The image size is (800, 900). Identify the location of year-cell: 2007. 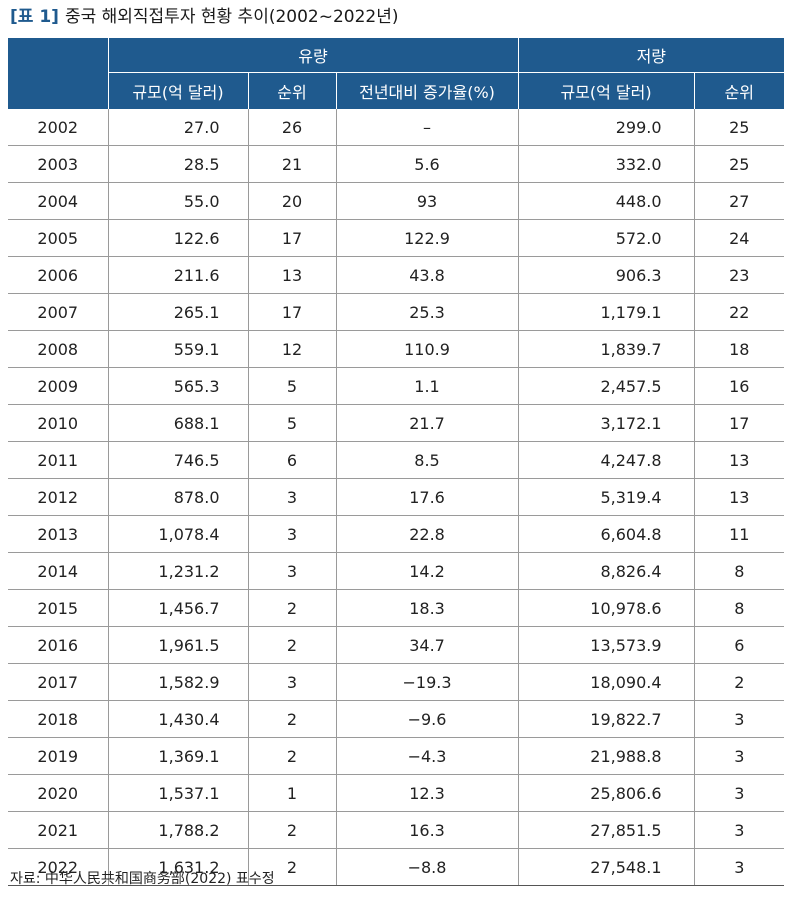
(58, 312).